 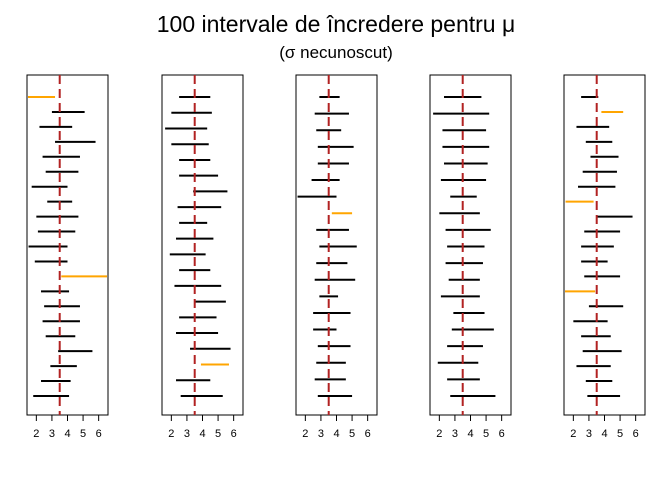 What do you see at coordinates (336, 24) in the screenshot?
I see `chart-title: 100 intervale de încredere pentru μ` at bounding box center [336, 24].